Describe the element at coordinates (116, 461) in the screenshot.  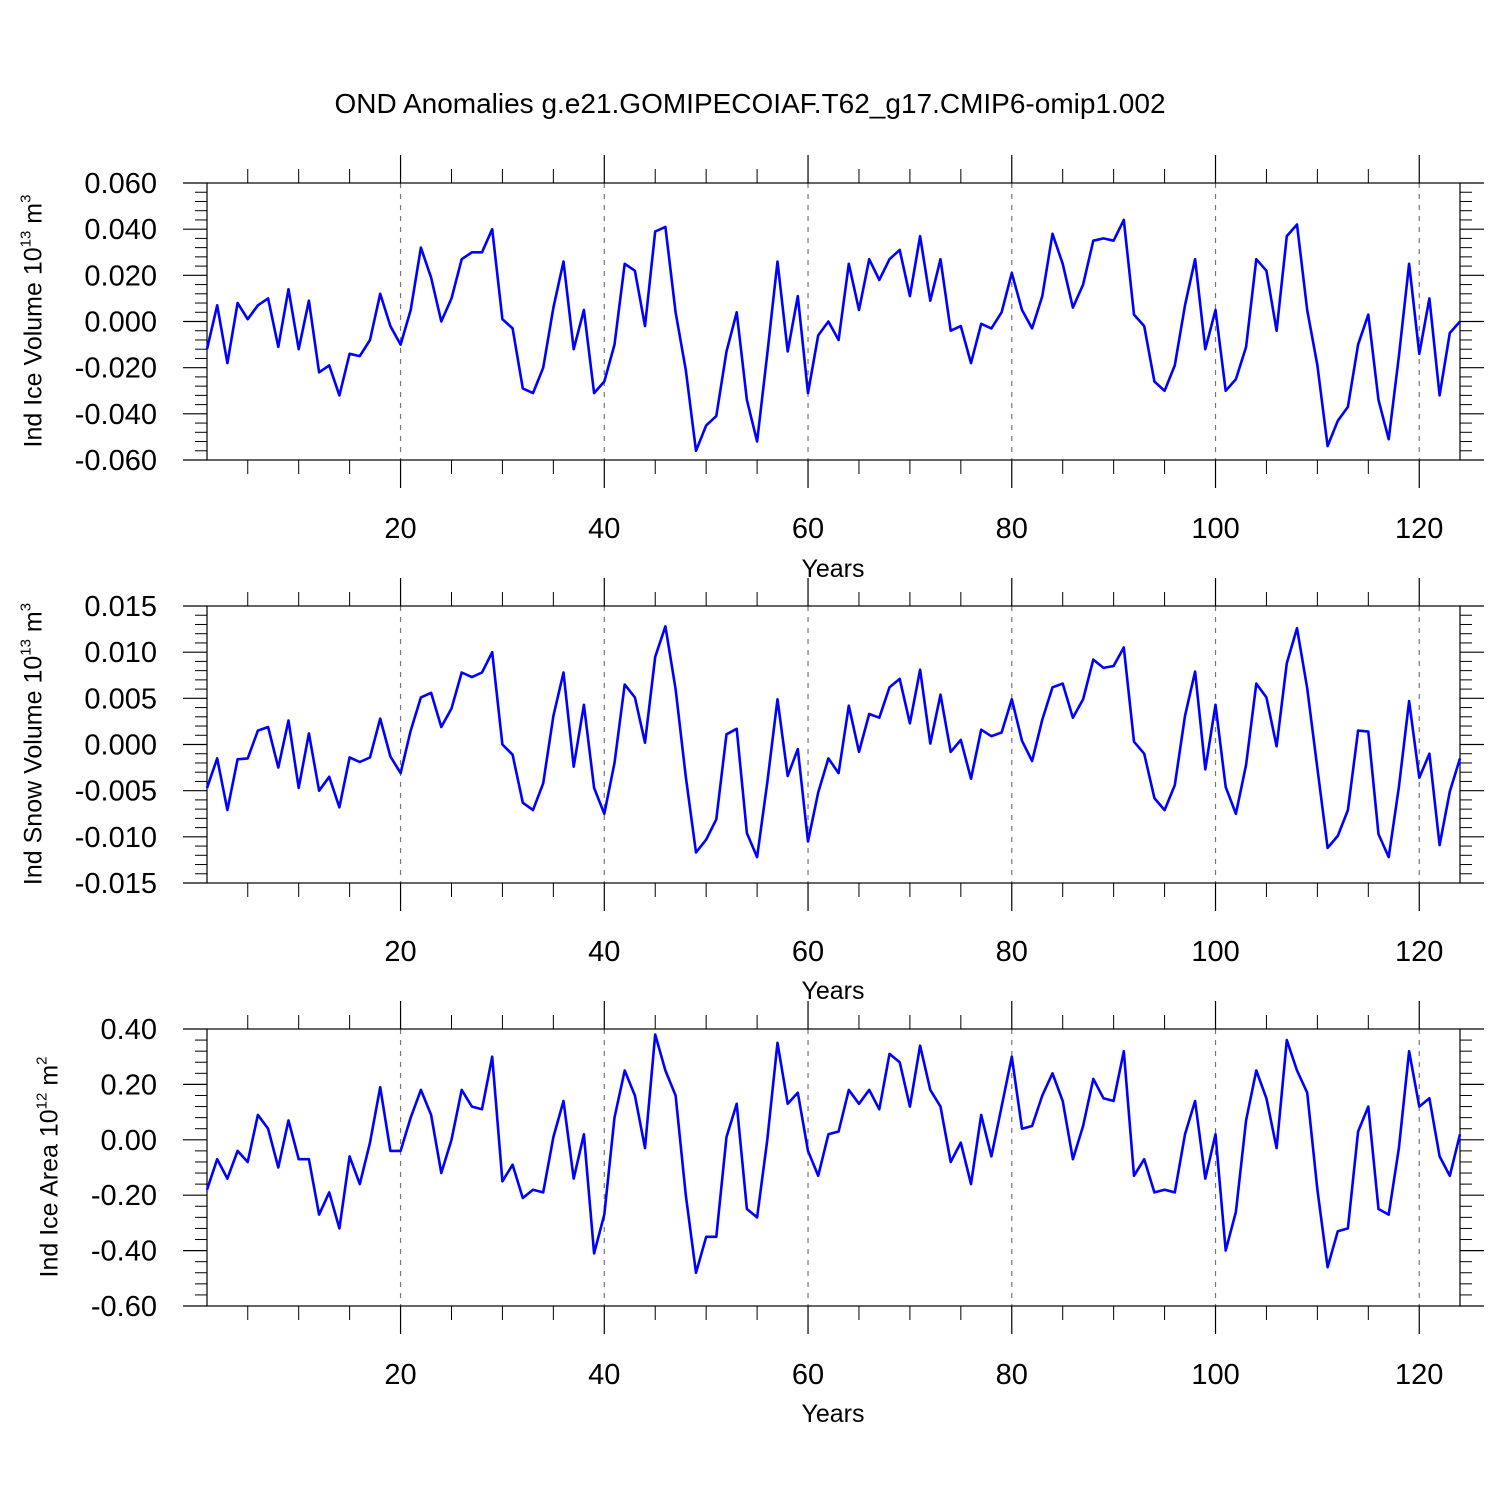
I see `y-tick-label: -0.060` at that location.